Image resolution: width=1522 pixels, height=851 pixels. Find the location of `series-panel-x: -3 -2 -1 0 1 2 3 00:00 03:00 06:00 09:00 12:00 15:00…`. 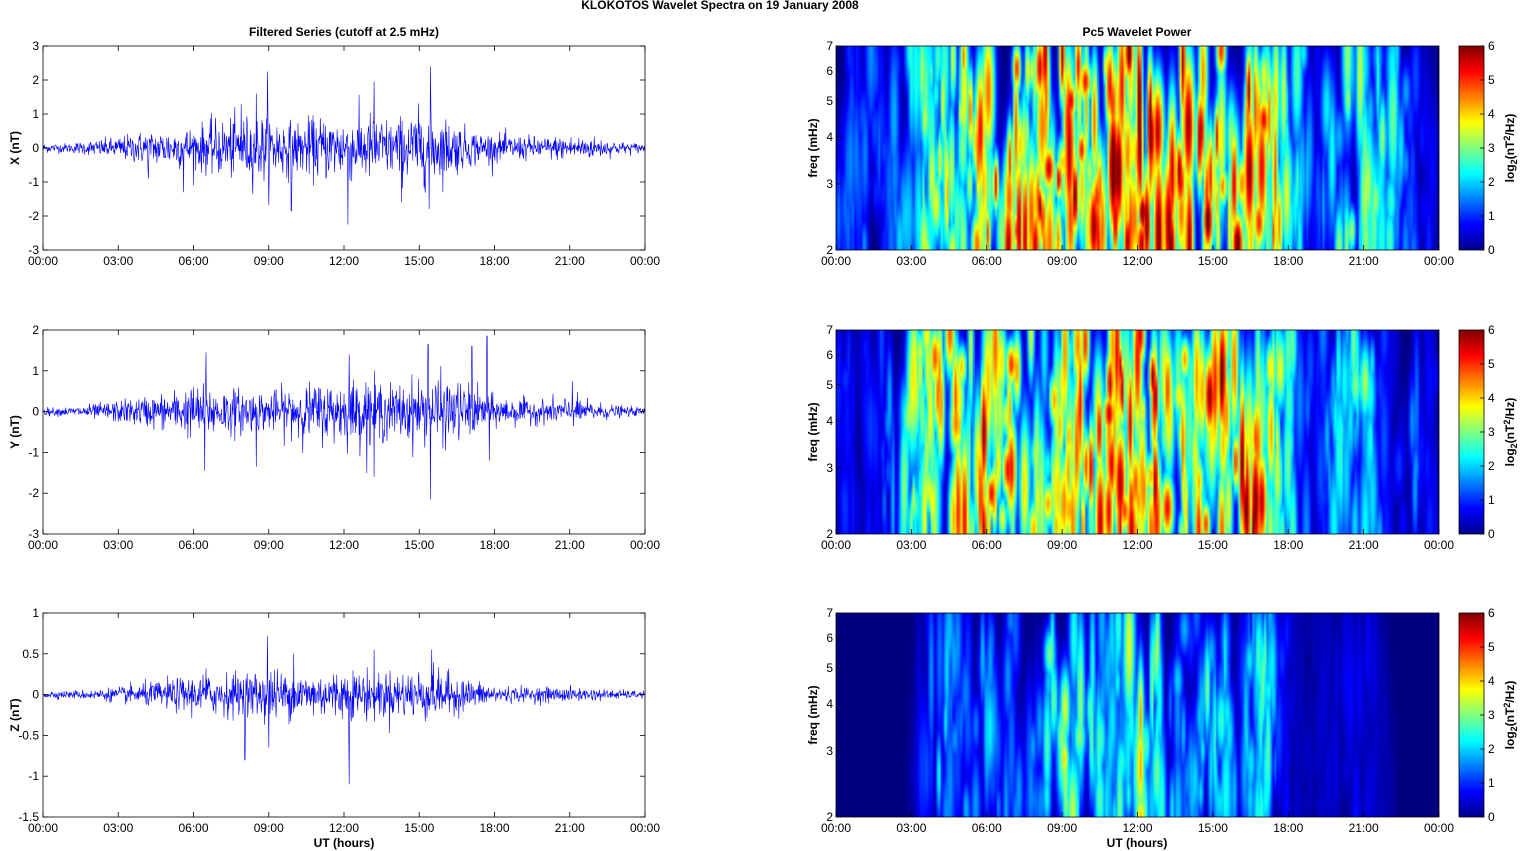

series-panel-x: -3 -2 -1 0 1 2 3 00:00 03:00 06:00 09:00 12:00 15:00… is located at coordinates (334, 153).